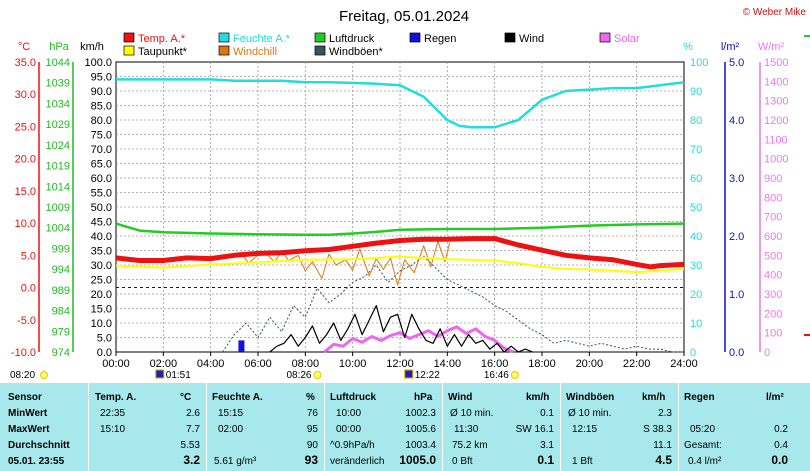  What do you see at coordinates (466, 429) in the screenshot?
I see `wind-max-time: 11:30` at bounding box center [466, 429].